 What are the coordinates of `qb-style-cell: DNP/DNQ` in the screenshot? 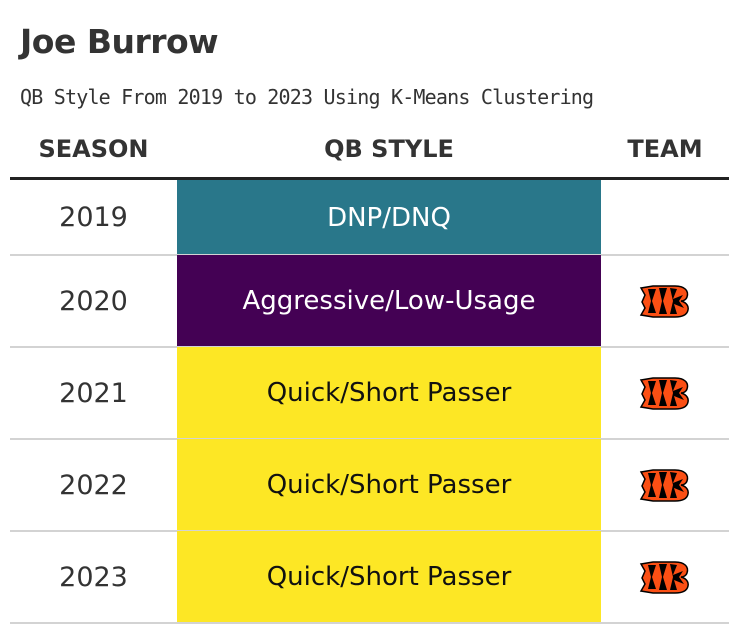 It's located at (389, 217).